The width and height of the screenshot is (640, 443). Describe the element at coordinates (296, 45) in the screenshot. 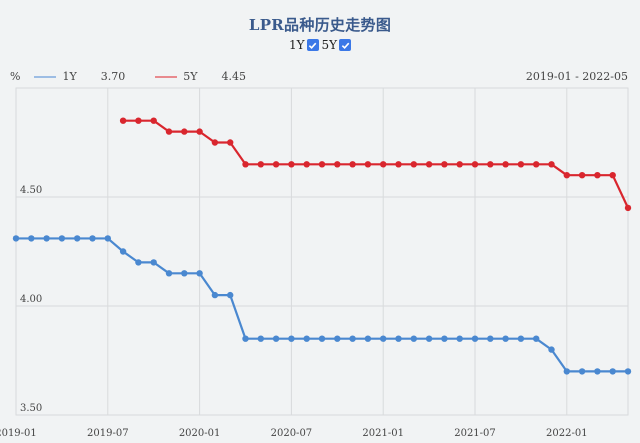

I see `toggle-1y-label: 1Y` at that location.